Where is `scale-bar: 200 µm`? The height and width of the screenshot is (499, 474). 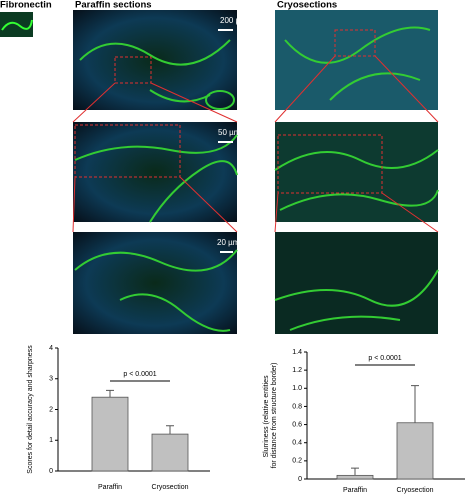 scale-bar: 200 µm is located at coordinates (233, 20).